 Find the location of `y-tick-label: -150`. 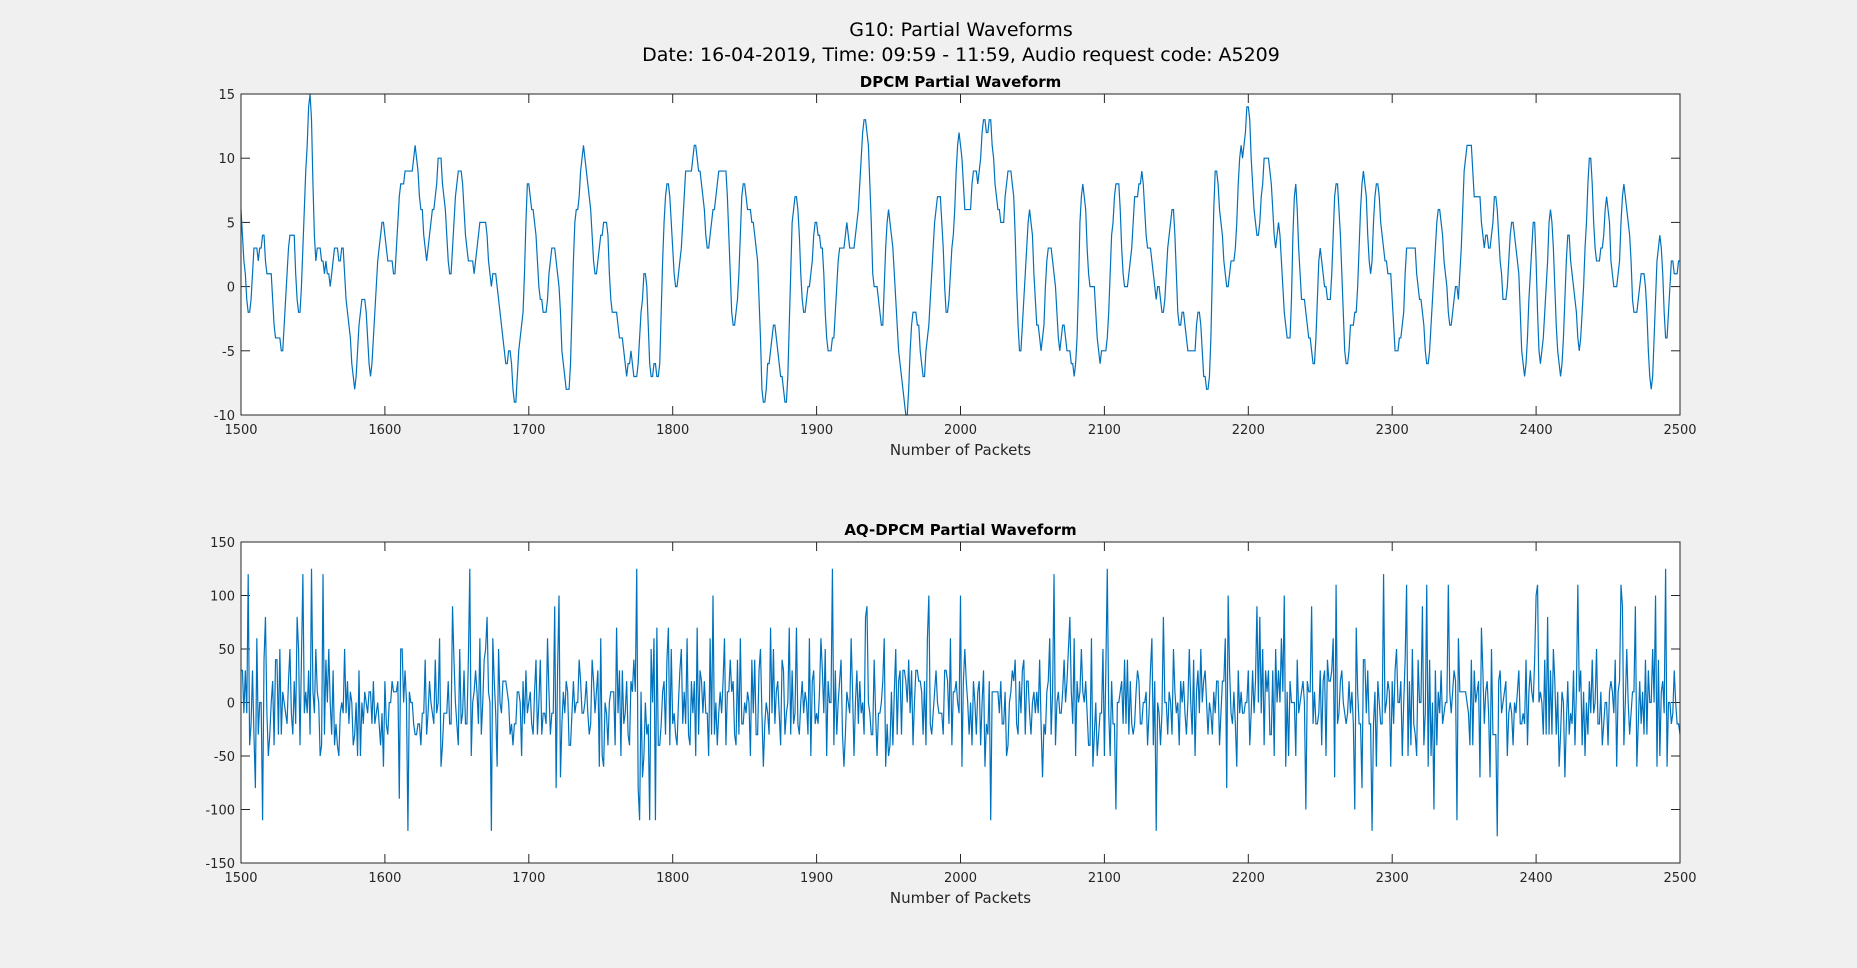

y-tick-label: -150 is located at coordinates (220, 864).